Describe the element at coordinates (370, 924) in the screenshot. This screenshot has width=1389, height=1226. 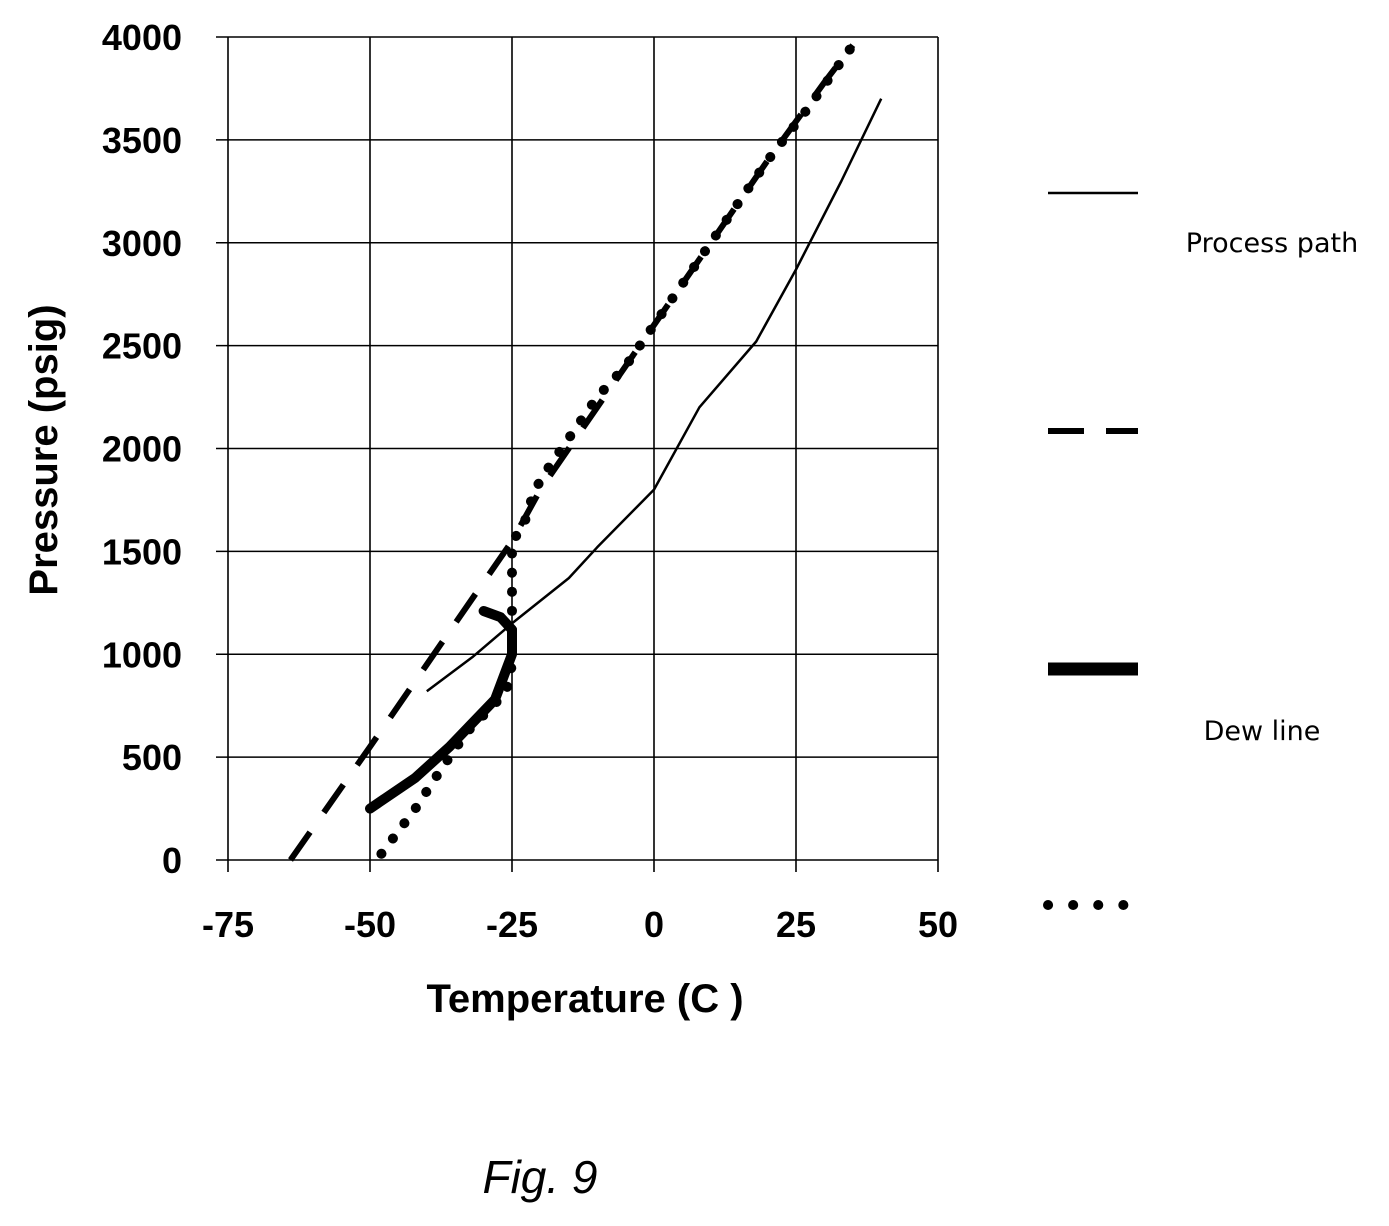
I see `x-tick-label: -50` at that location.